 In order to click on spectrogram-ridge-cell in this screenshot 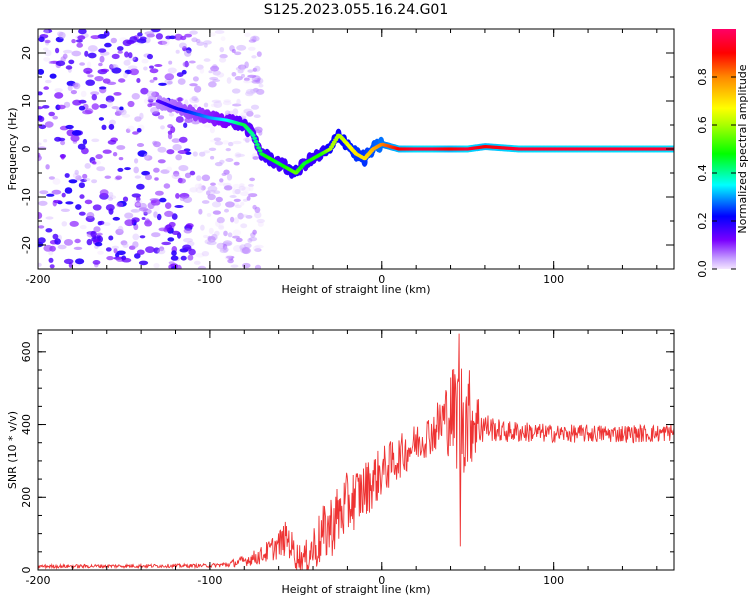, I will do `click(255, 138)`.